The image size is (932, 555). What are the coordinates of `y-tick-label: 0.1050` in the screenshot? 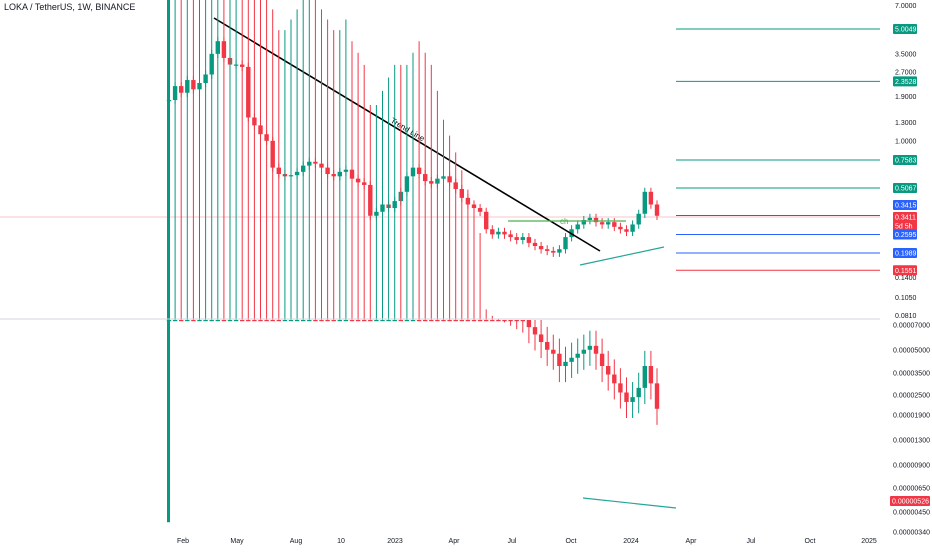 It's located at (906, 298).